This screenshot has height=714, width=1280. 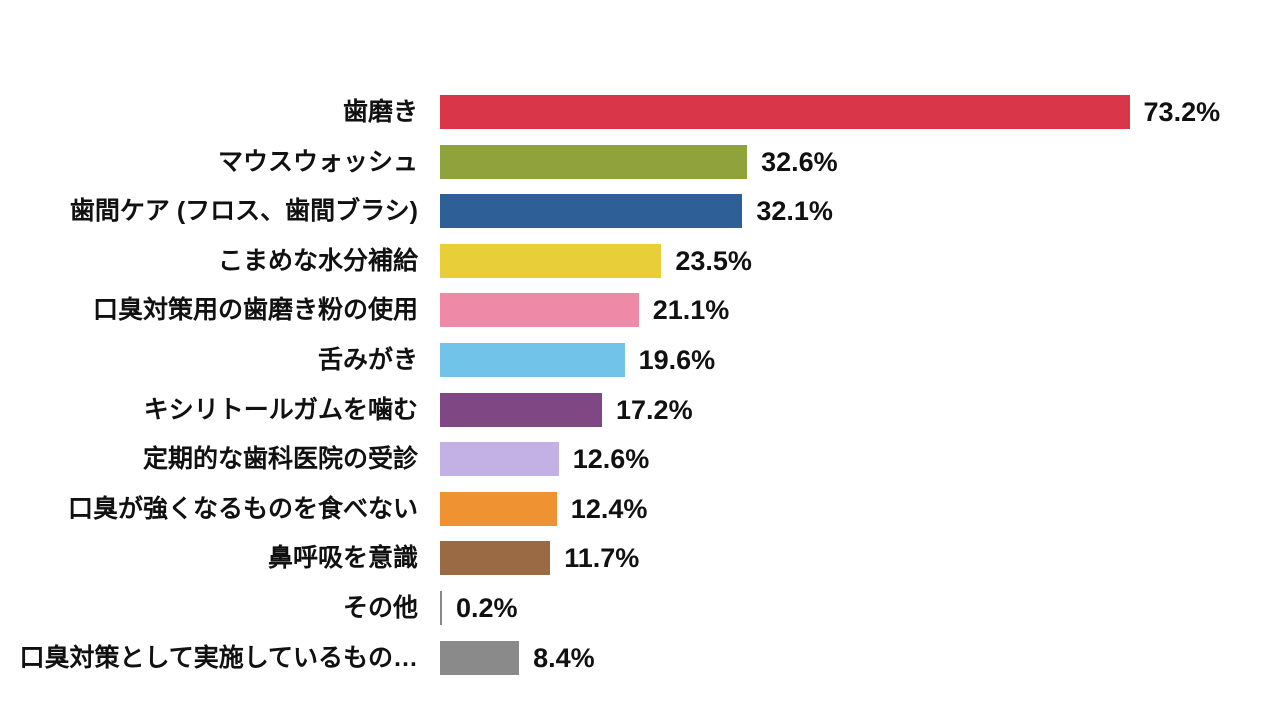 I want to click on value-label: 21.1%, so click(x=691, y=310).